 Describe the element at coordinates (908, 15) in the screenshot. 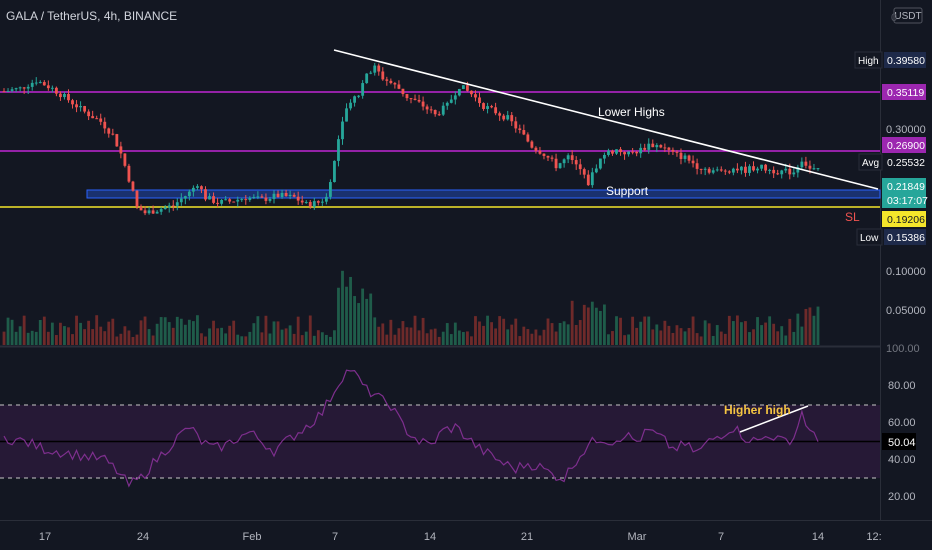

I see `currency-badge` at that location.